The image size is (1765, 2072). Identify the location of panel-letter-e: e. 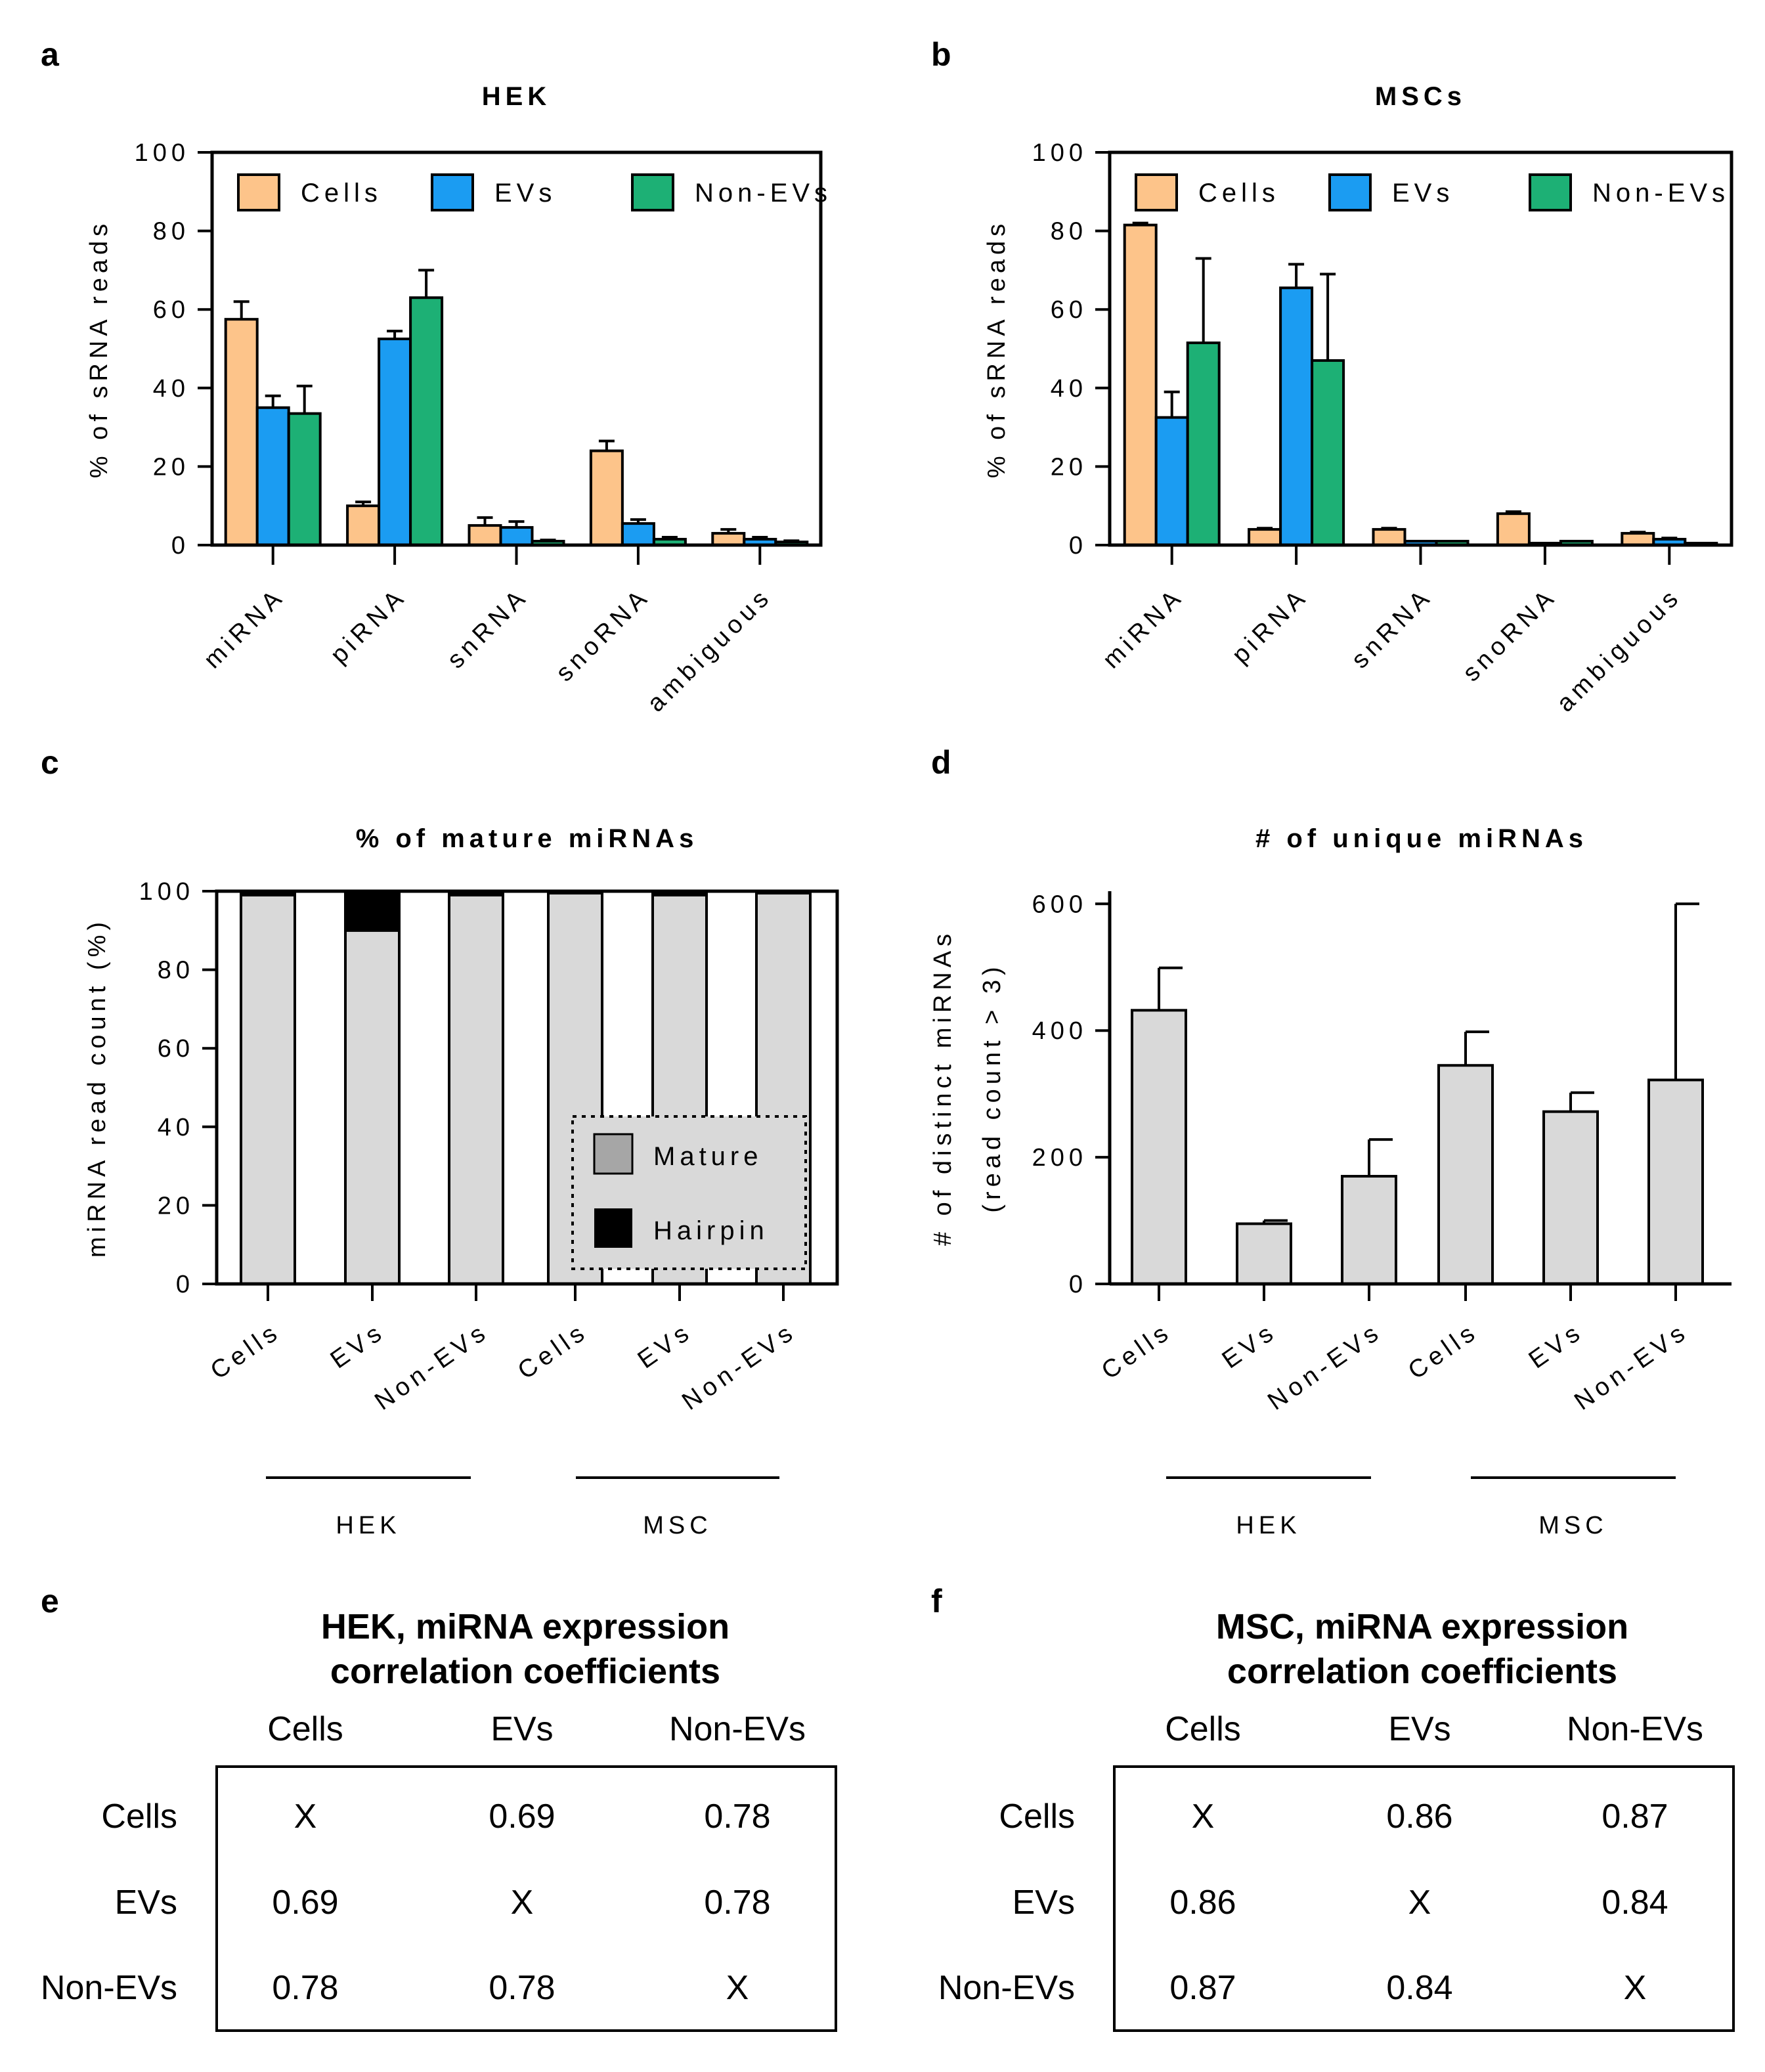
(50, 1602).